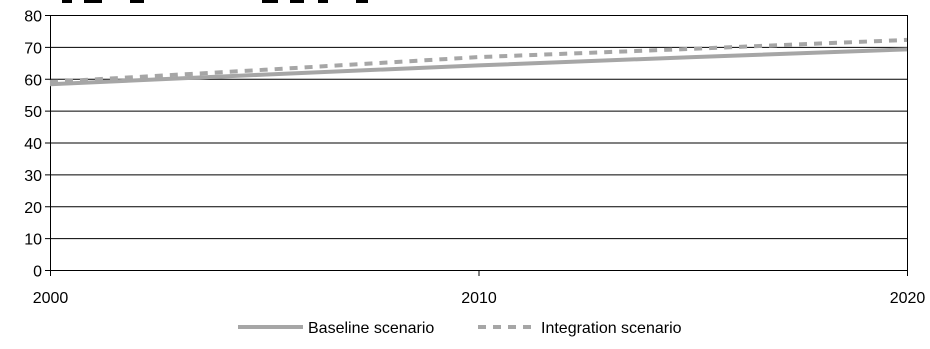  I want to click on series-line-baseline, so click(478, 67).